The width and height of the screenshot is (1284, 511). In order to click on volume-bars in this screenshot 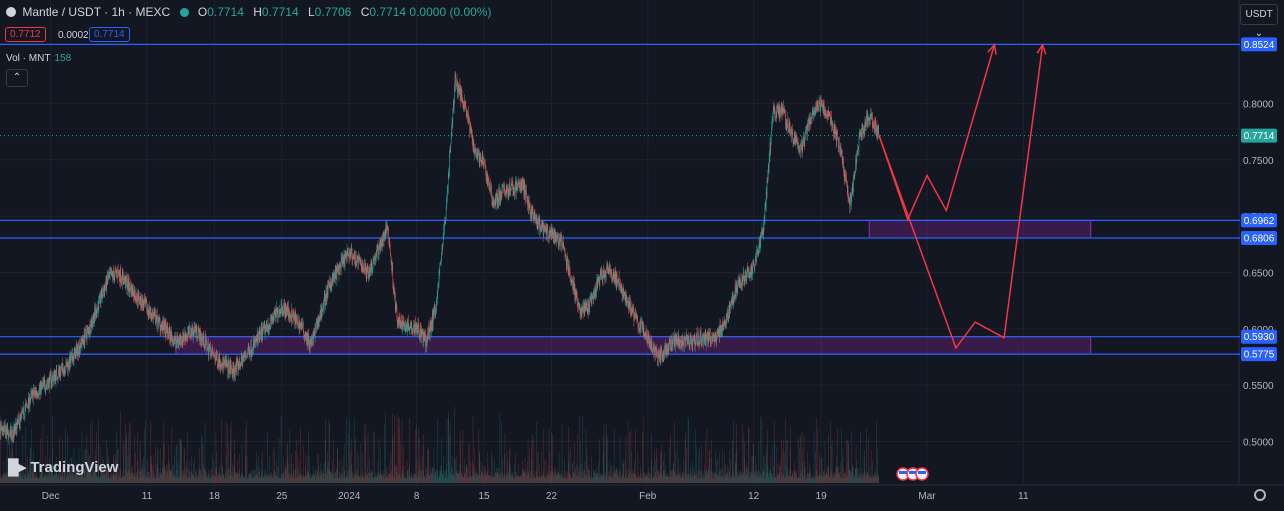, I will do `click(439, 444)`.